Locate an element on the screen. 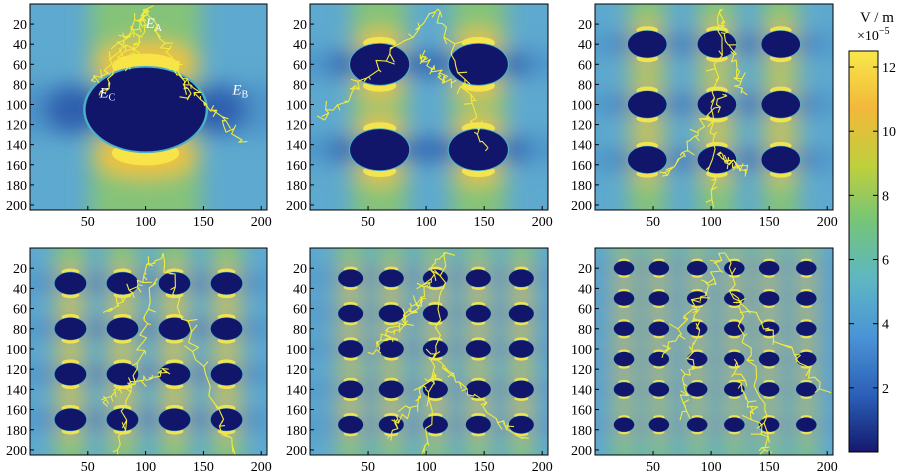  y-tick-label: 60 is located at coordinates (585, 65).